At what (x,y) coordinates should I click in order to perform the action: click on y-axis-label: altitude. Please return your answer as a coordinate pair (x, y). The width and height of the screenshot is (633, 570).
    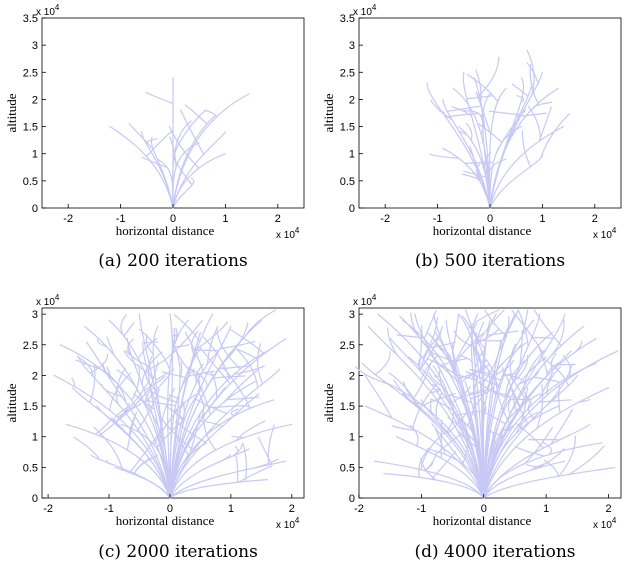
    Looking at the image, I should click on (328, 112).